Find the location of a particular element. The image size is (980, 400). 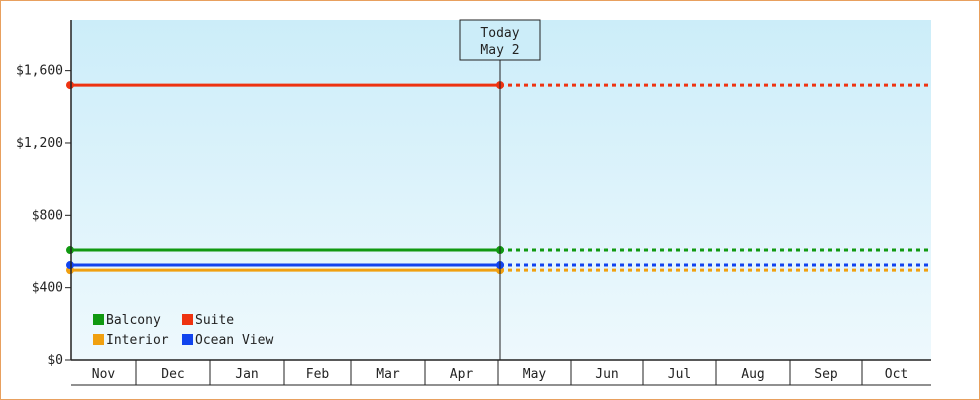

x-tick-label: Feb is located at coordinates (318, 374).